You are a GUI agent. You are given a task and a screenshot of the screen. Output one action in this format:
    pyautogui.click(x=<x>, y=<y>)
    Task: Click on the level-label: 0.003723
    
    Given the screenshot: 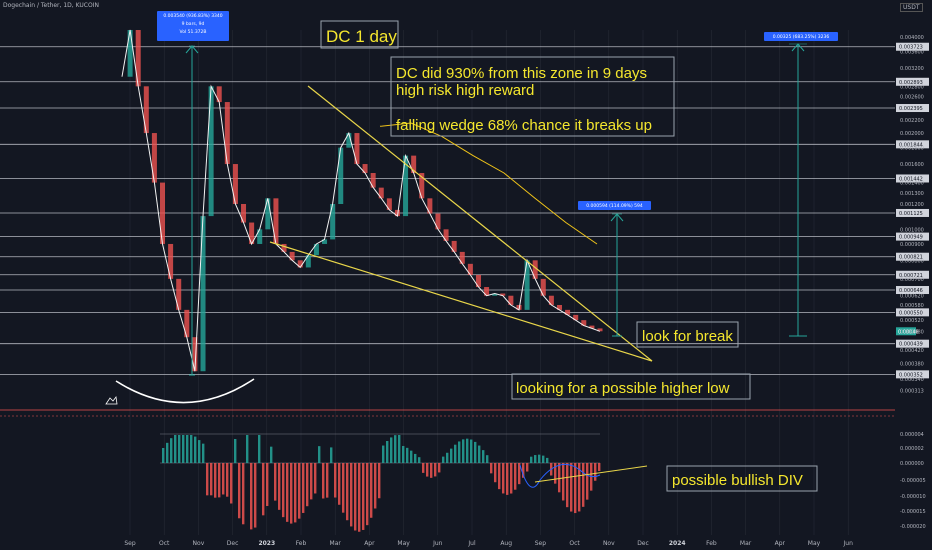 What is the action you would take?
    pyautogui.click(x=911, y=48)
    